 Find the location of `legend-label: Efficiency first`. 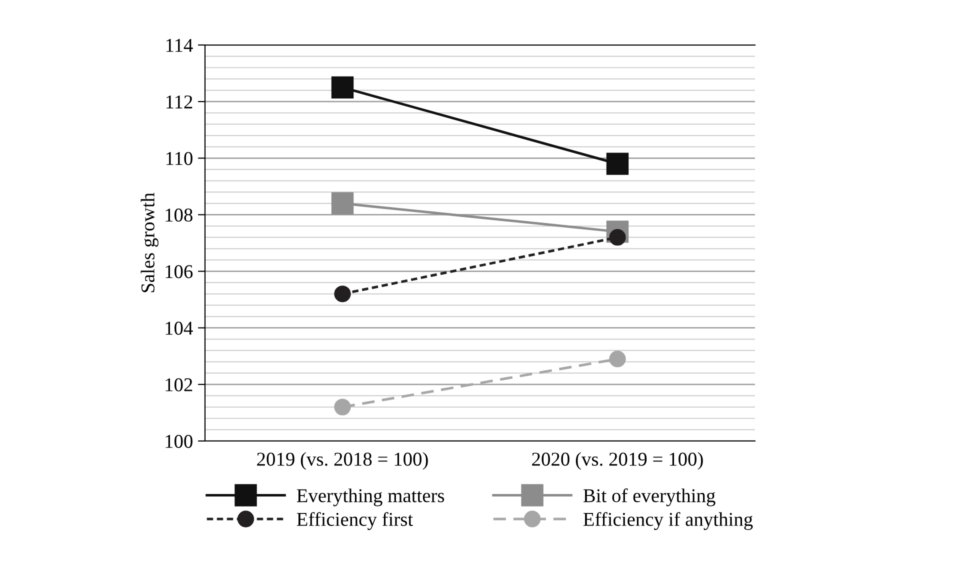

legend-label: Efficiency first is located at coordinates (355, 521).